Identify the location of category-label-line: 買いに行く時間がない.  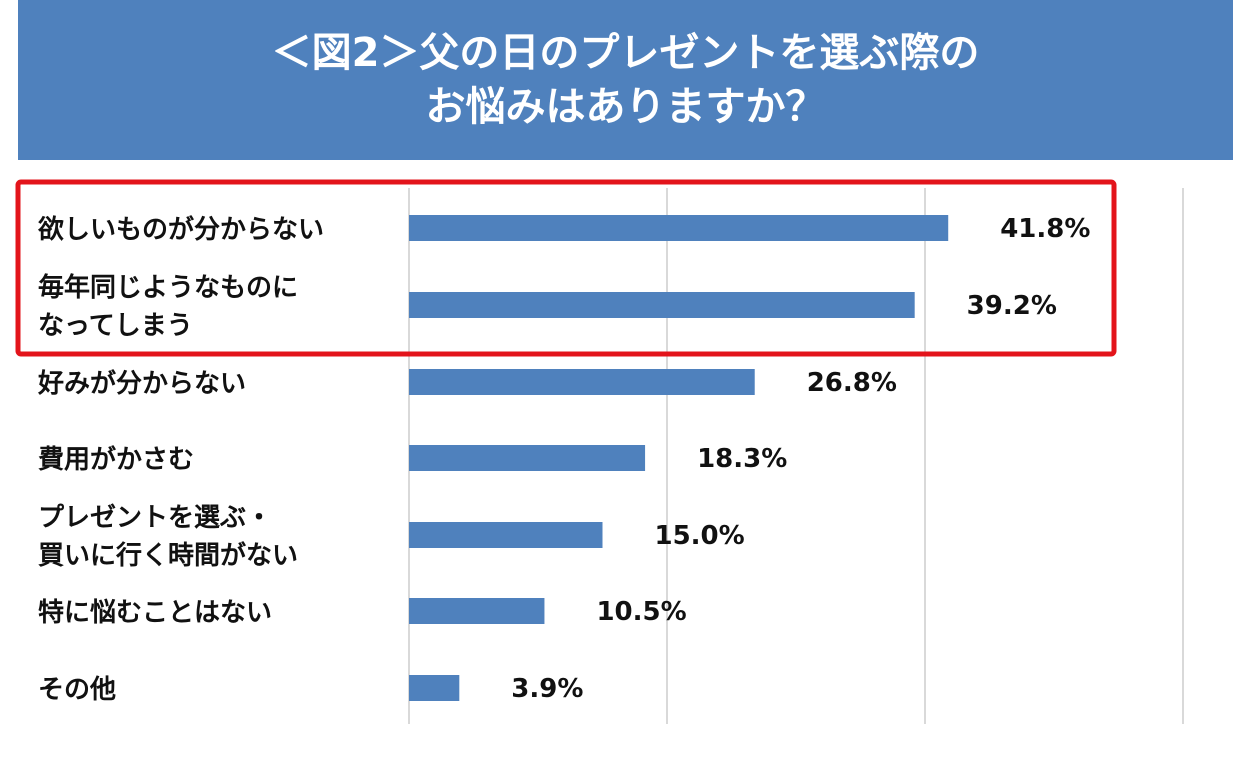
(168, 555).